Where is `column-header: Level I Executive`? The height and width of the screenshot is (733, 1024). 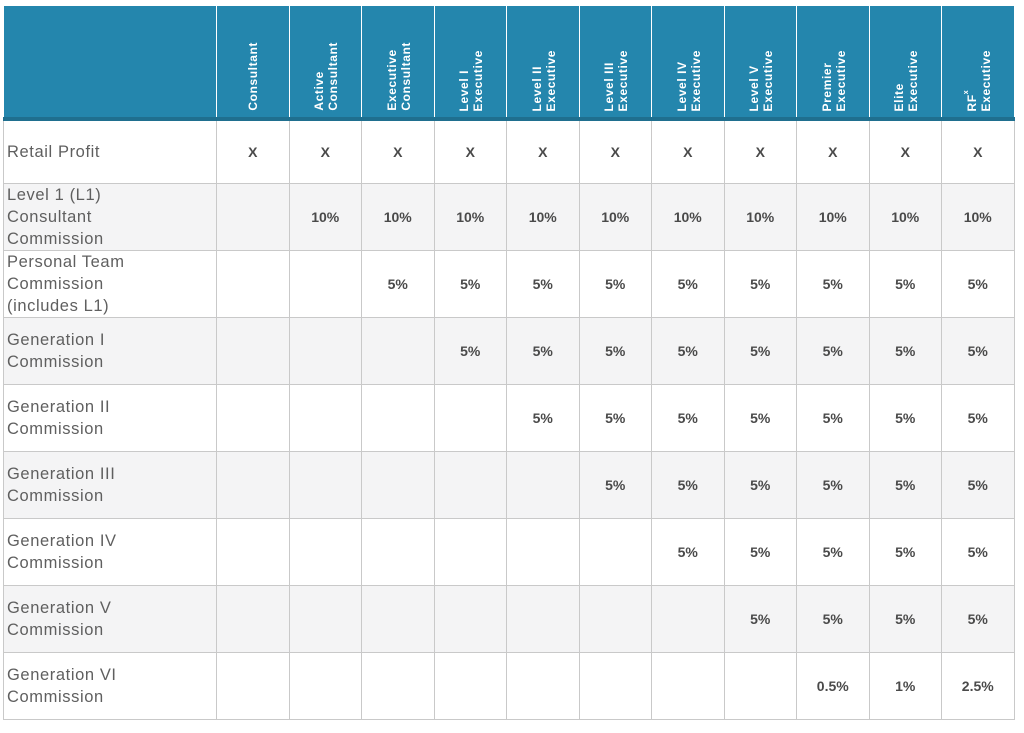 column-header: Level I Executive is located at coordinates (470, 63).